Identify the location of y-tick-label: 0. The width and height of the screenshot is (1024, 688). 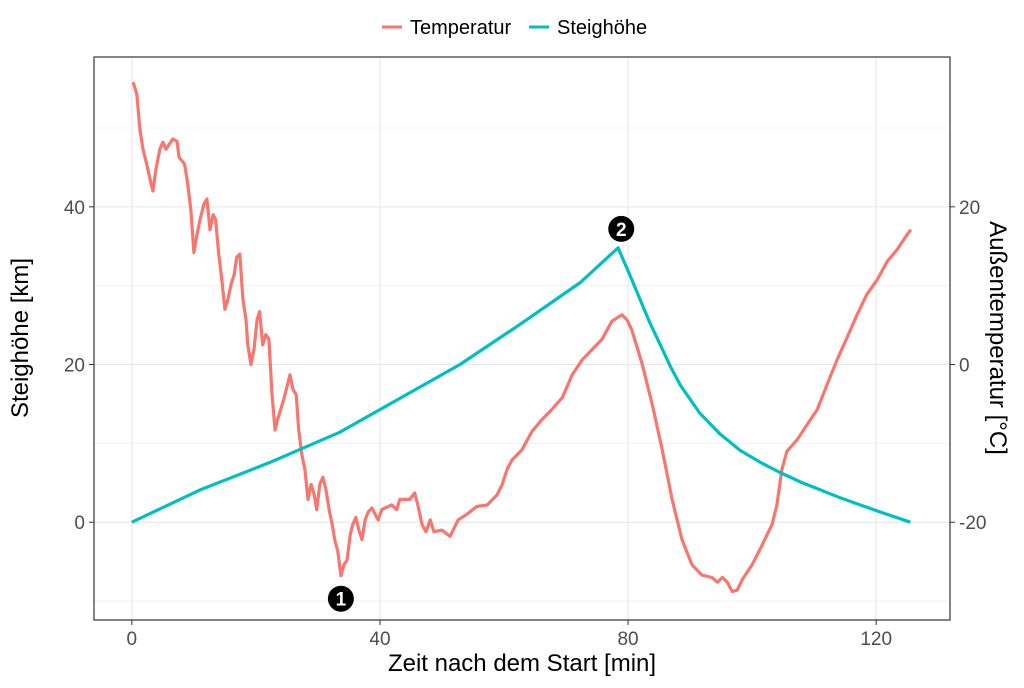
(79, 523).